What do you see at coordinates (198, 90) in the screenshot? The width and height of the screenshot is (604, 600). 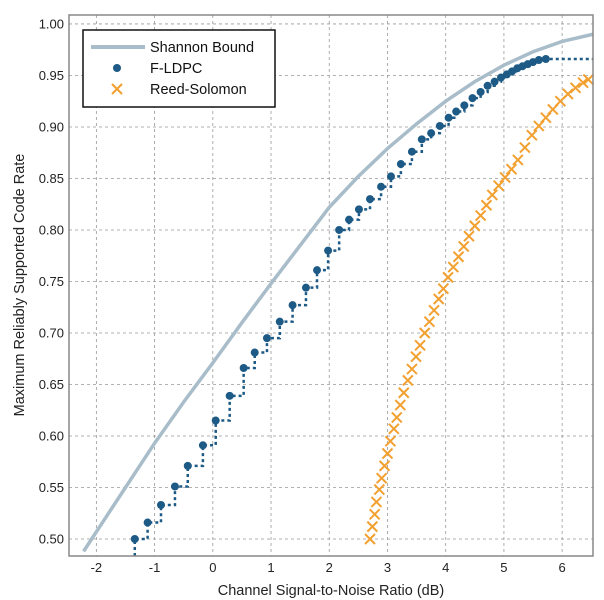 I see `legend-label-reed-solomon: Reed-Solomon` at bounding box center [198, 90].